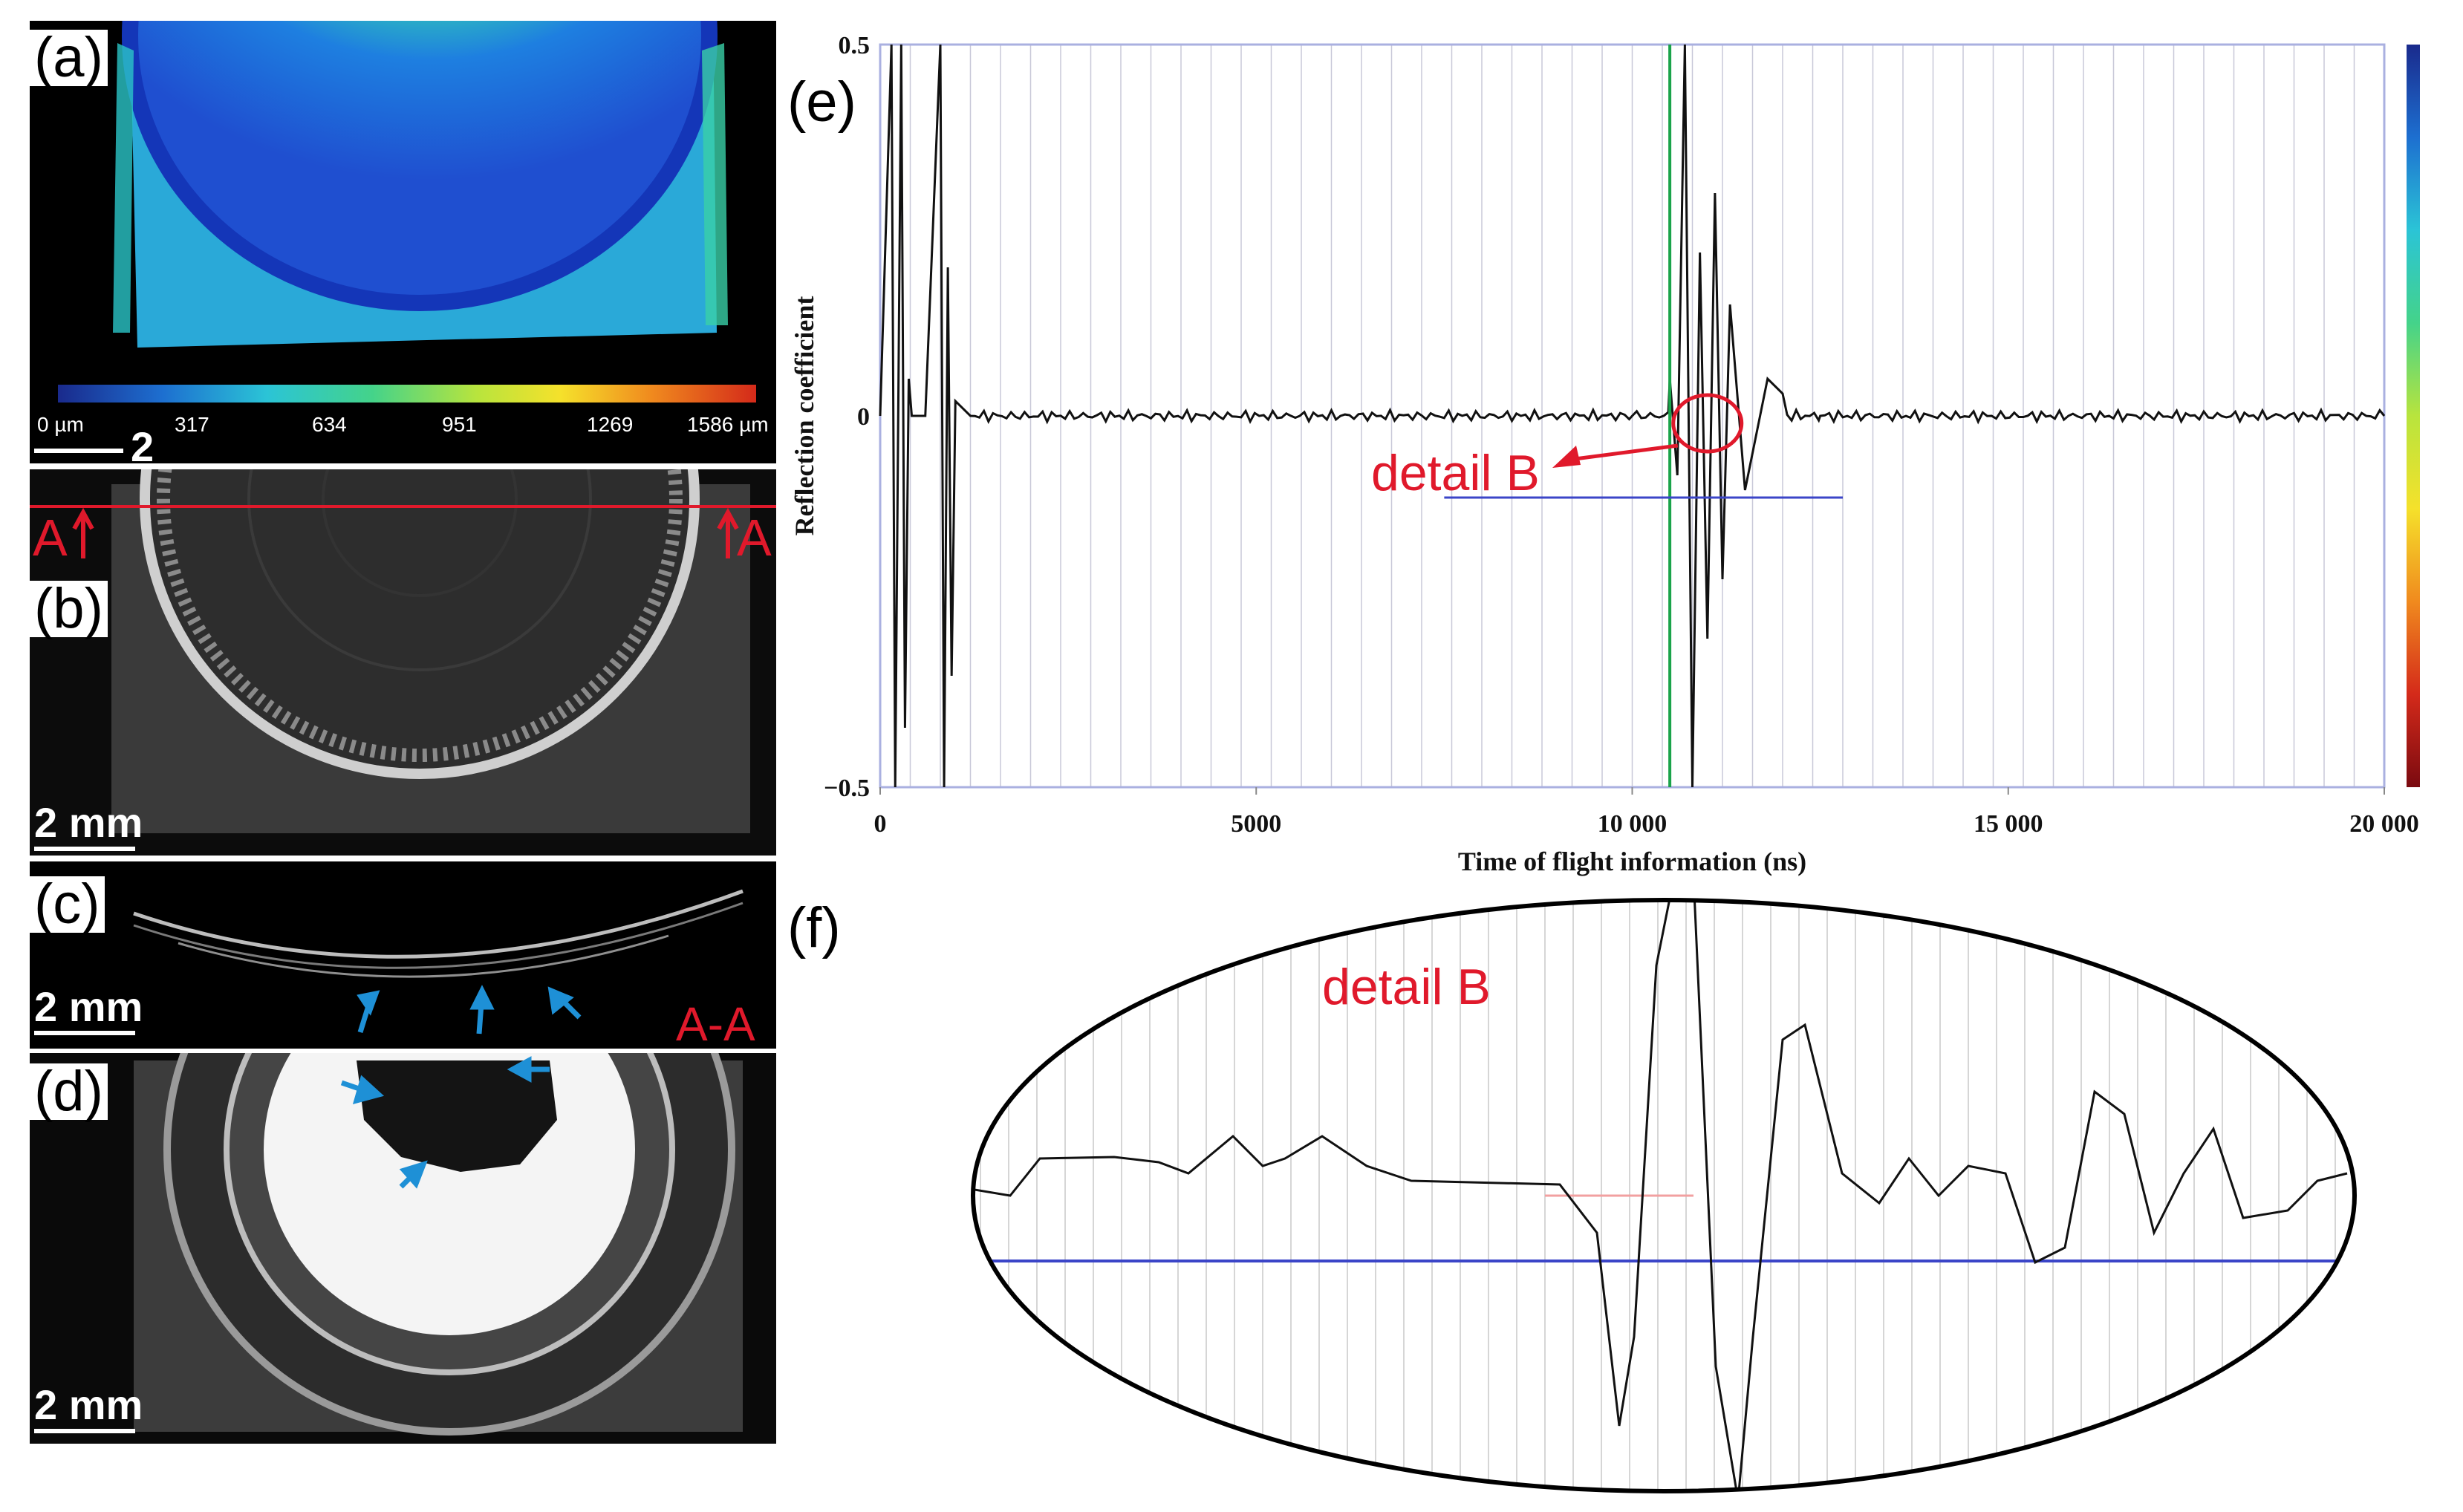 This screenshot has width=2463, height=1512. What do you see at coordinates (330, 425) in the screenshot?
I see `cb-tick-2: 634` at bounding box center [330, 425].